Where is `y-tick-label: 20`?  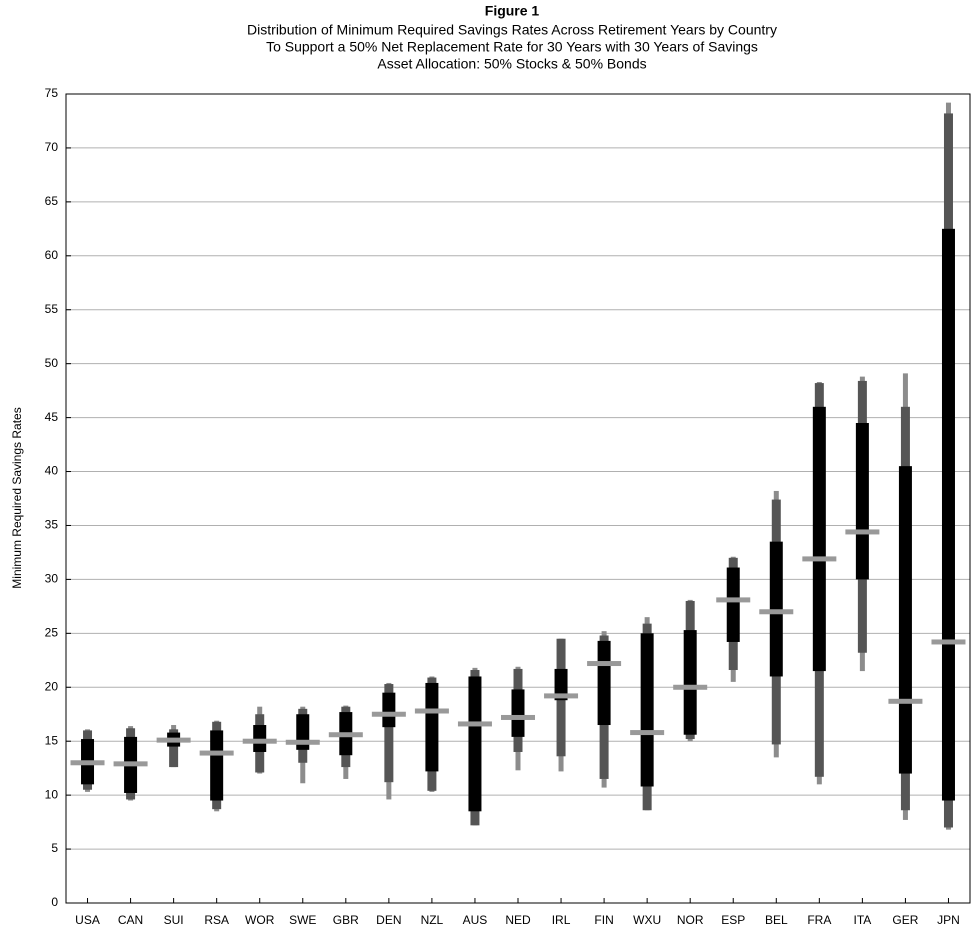
y-tick-label: 20 is located at coordinates (52, 686).